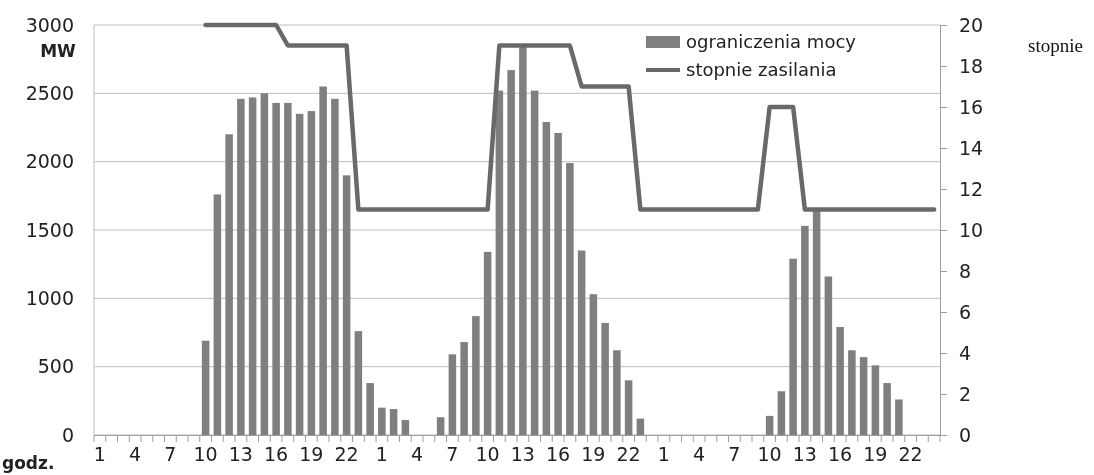  Describe the element at coordinates (49, 24) in the screenshot. I see `y-tick-label: 3000` at that location.